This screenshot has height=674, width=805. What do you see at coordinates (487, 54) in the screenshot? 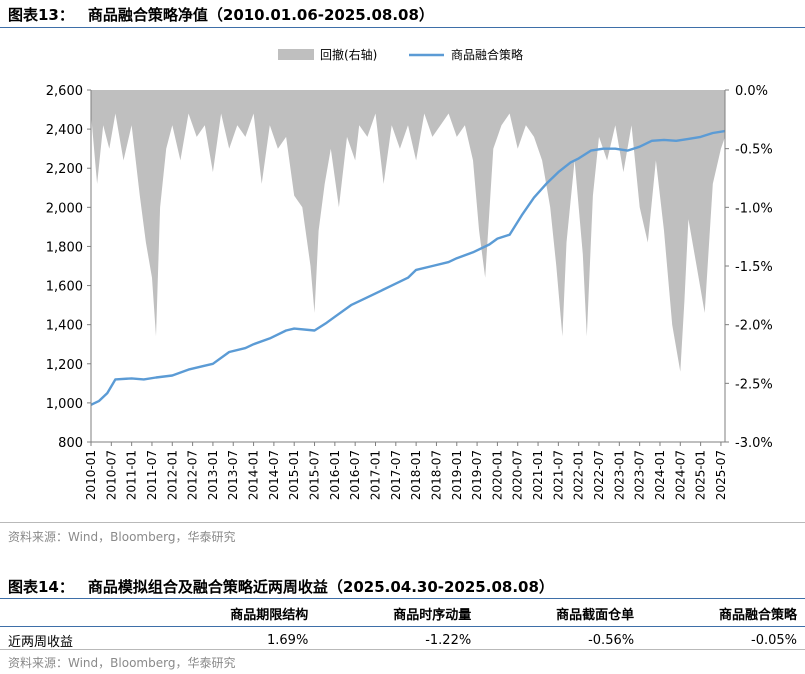
I see `legend-label-nav: 商品融合策略` at bounding box center [487, 54].